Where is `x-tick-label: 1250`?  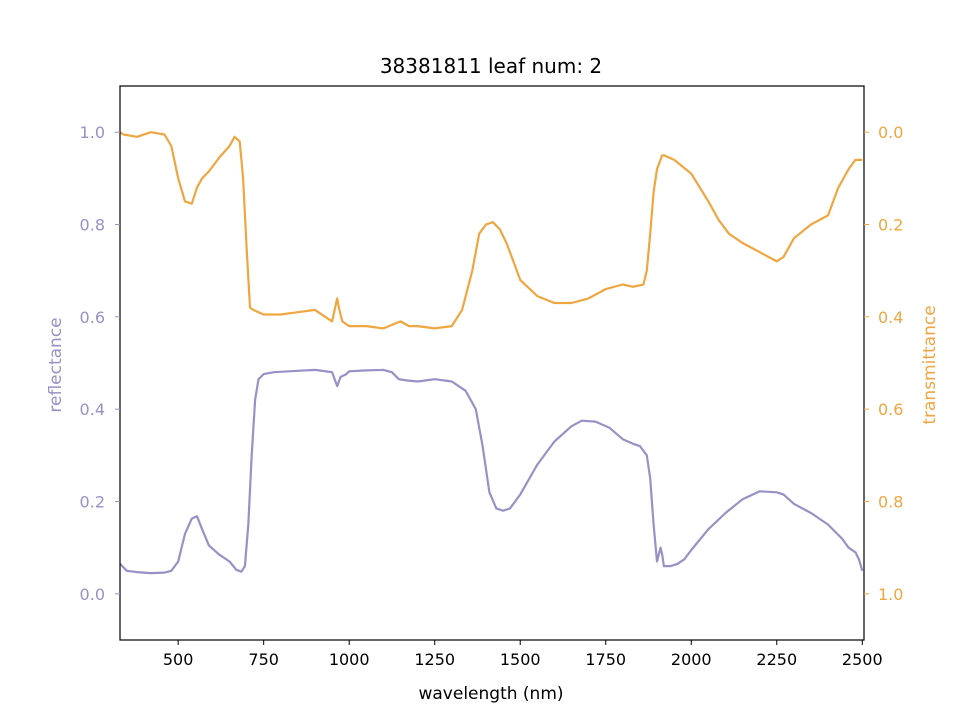 x-tick-label: 1250 is located at coordinates (434, 659).